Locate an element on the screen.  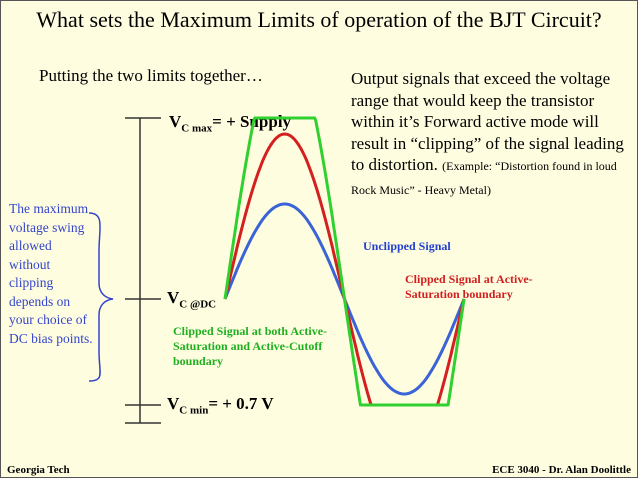
footer-left: Georgia Tech is located at coordinates (38, 470).